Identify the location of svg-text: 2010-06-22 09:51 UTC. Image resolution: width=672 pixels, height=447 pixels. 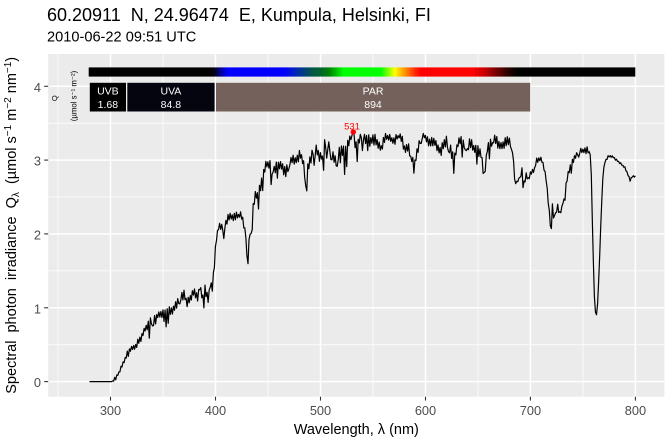
(121, 38).